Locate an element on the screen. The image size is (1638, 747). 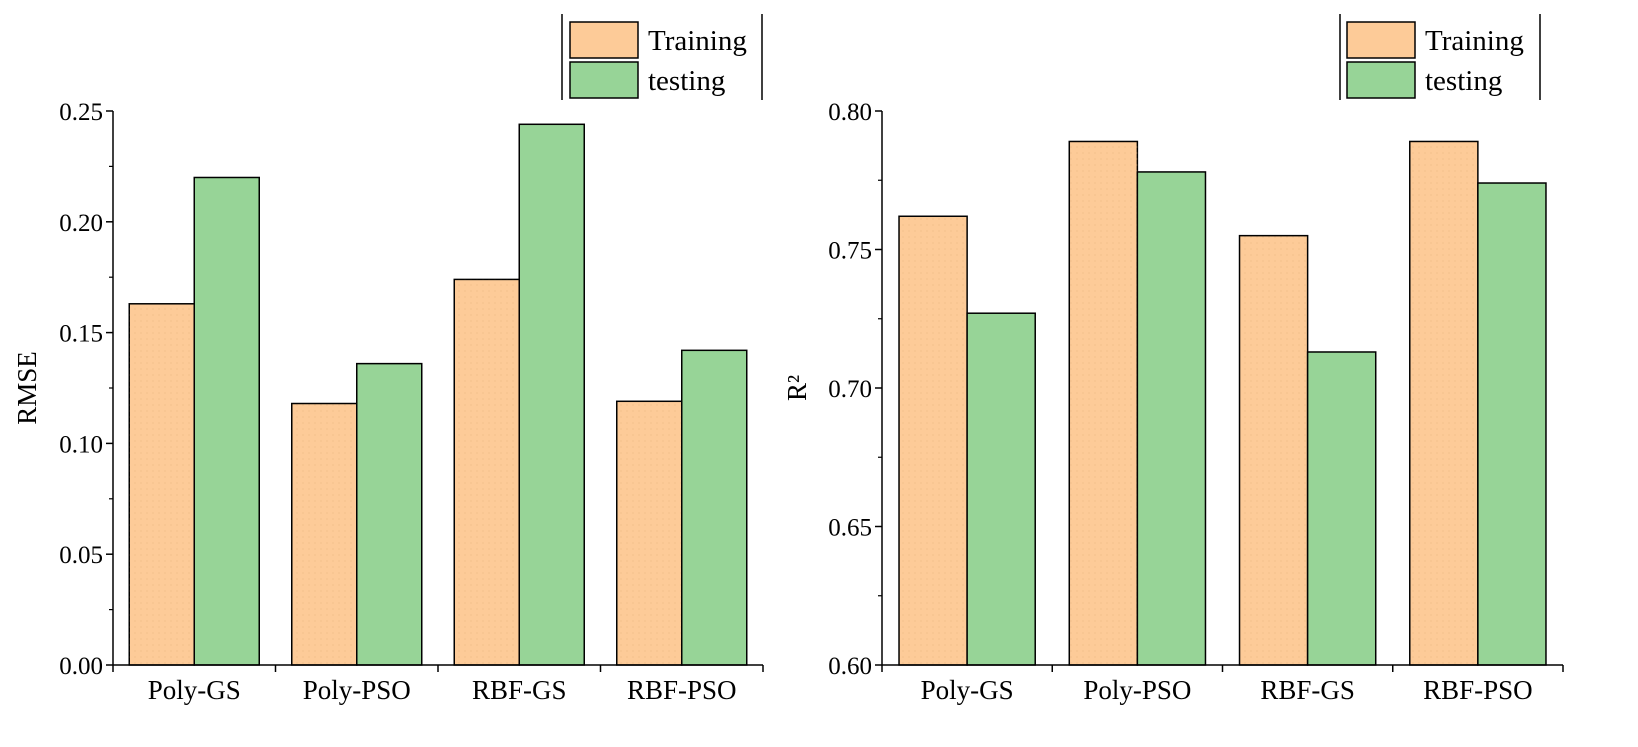
y-tick-label: 0.00 is located at coordinates (81, 666).